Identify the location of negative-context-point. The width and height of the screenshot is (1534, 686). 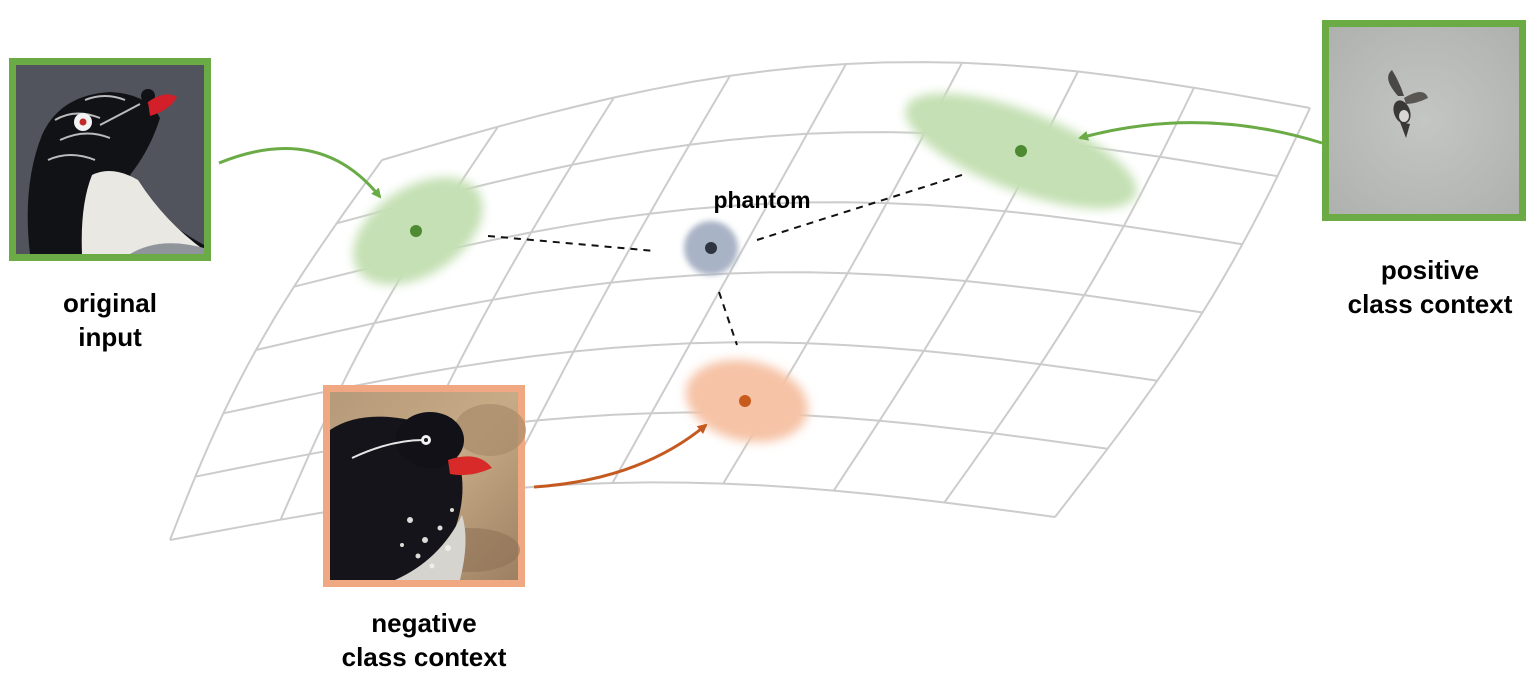
(745, 401).